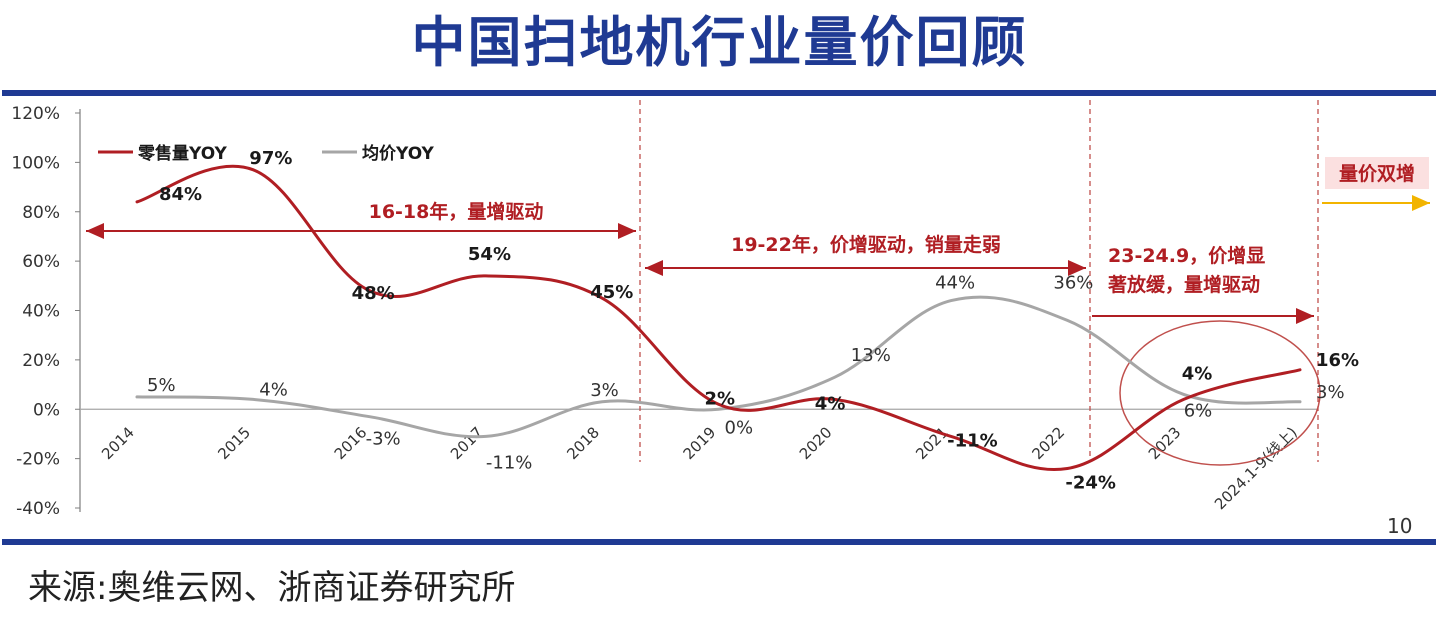  Describe the element at coordinates (35, 163) in the screenshot. I see `y-tick-label: 100%` at that location.